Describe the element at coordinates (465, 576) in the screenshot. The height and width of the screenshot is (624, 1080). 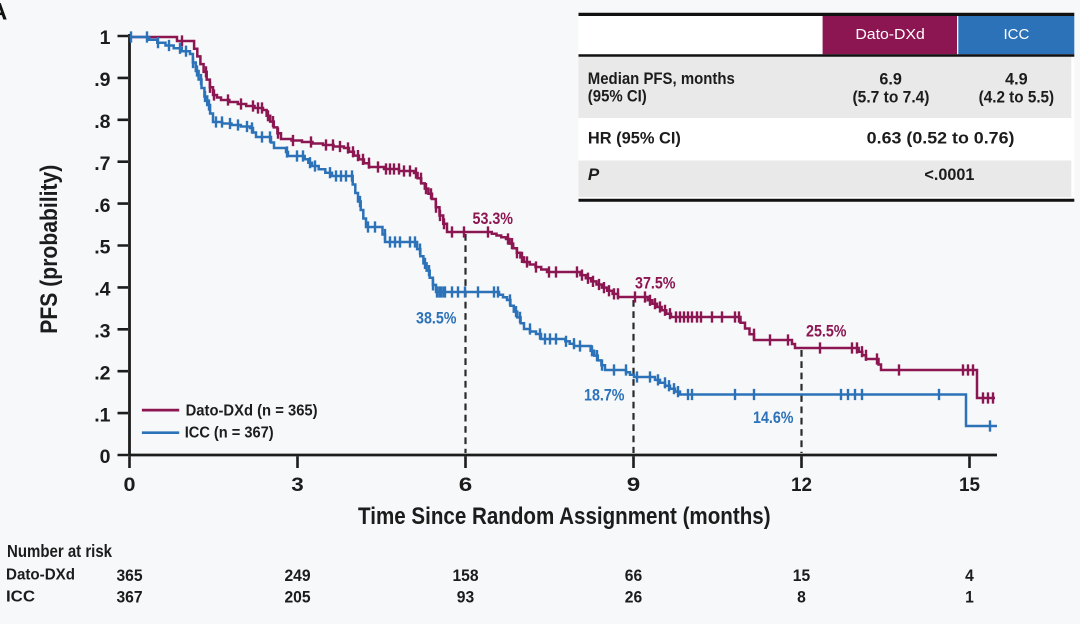
I see `svg-text: 158` at that location.